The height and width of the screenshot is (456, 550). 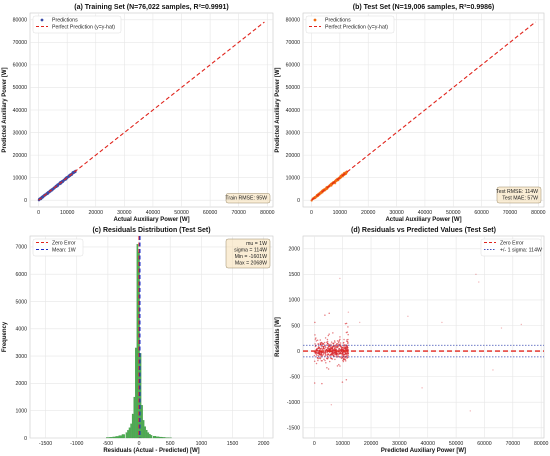 What do you see at coordinates (124, 213) in the screenshot?
I see `x-tick-label: 30000` at bounding box center [124, 213].